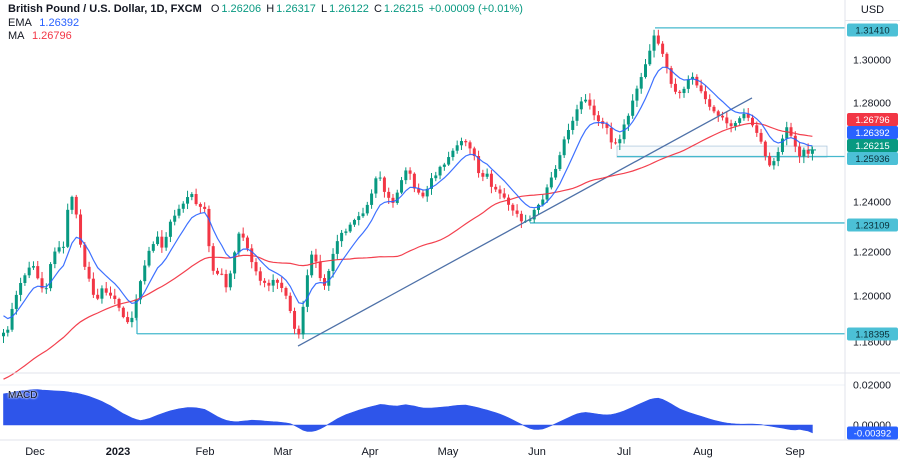 The image size is (900, 462). What do you see at coordinates (35, 452) in the screenshot?
I see `svg-text: Dec` at bounding box center [35, 452].